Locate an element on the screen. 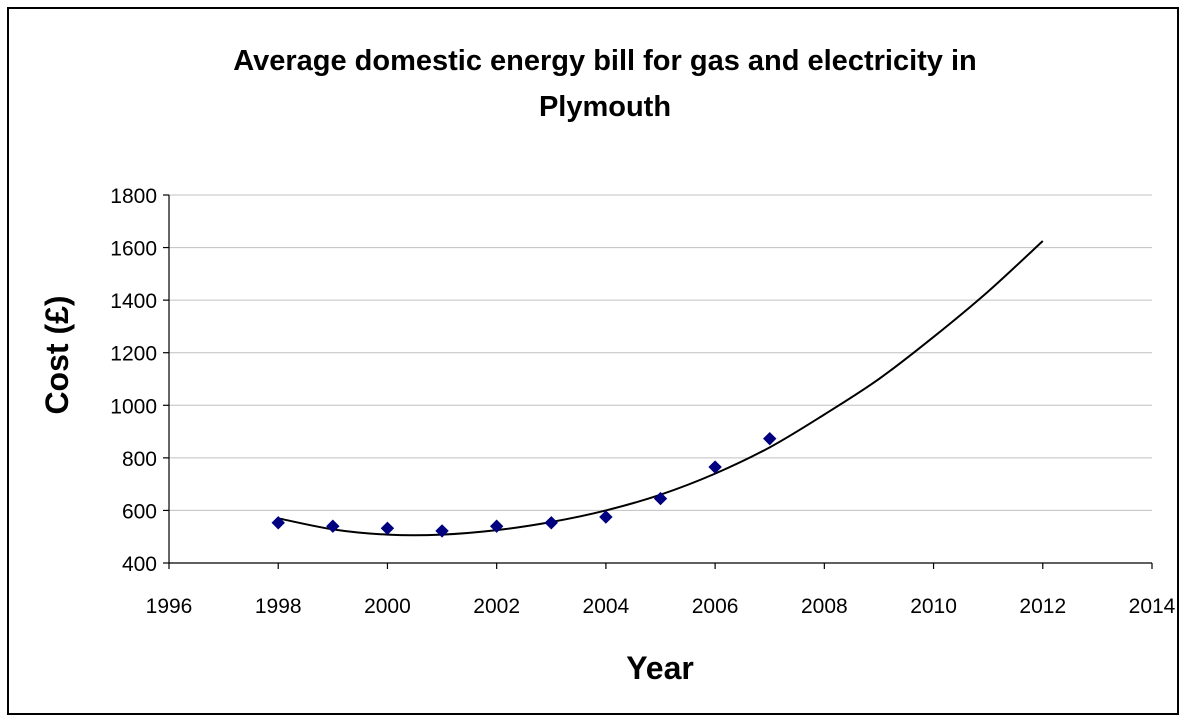  y-tick-label-1600: 1600 is located at coordinates (133, 249).